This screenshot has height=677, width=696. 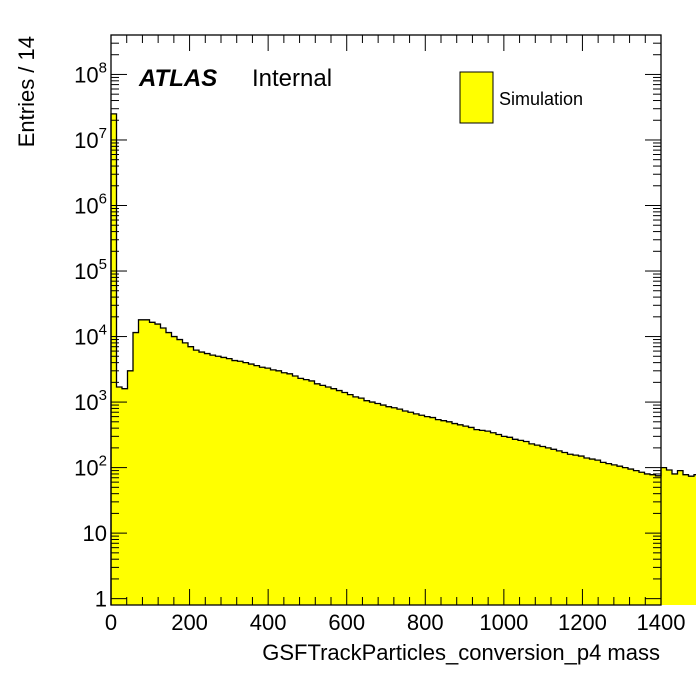 I want to click on atlas-label: ATLAS, so click(x=177, y=78).